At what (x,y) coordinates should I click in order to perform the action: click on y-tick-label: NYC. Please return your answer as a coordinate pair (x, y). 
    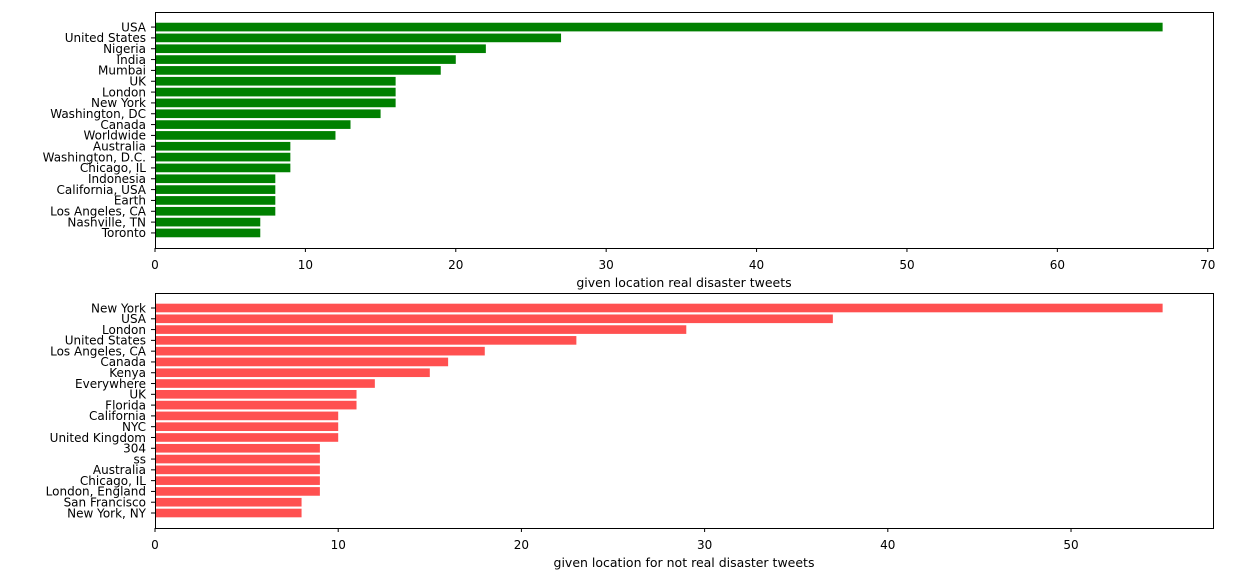
    Looking at the image, I should click on (134, 427).